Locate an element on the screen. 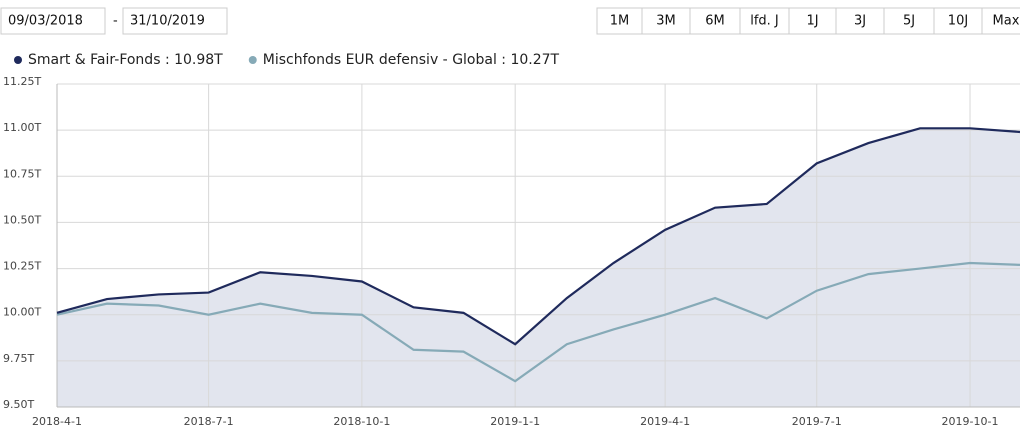  range-button-label: lfd. J is located at coordinates (764, 21).